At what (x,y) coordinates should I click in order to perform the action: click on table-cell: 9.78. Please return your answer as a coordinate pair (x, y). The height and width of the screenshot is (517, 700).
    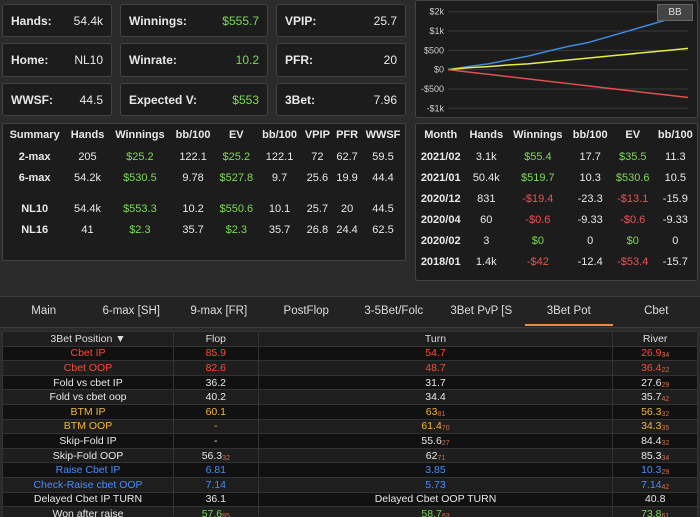
    Looking at the image, I should click on (193, 177).